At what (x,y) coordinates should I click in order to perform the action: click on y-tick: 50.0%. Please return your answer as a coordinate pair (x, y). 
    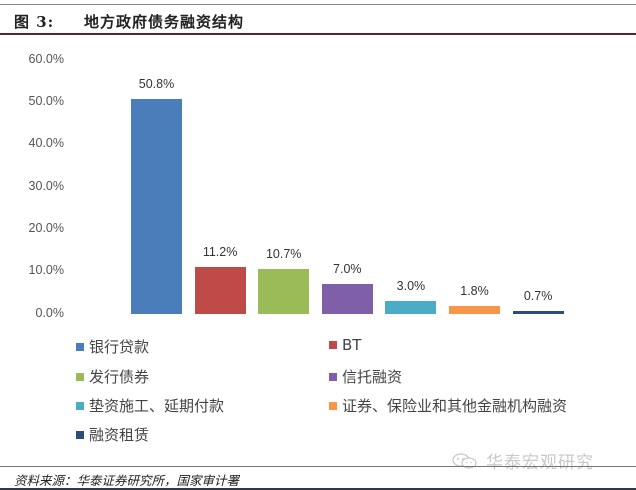
    Looking at the image, I should click on (46, 101).